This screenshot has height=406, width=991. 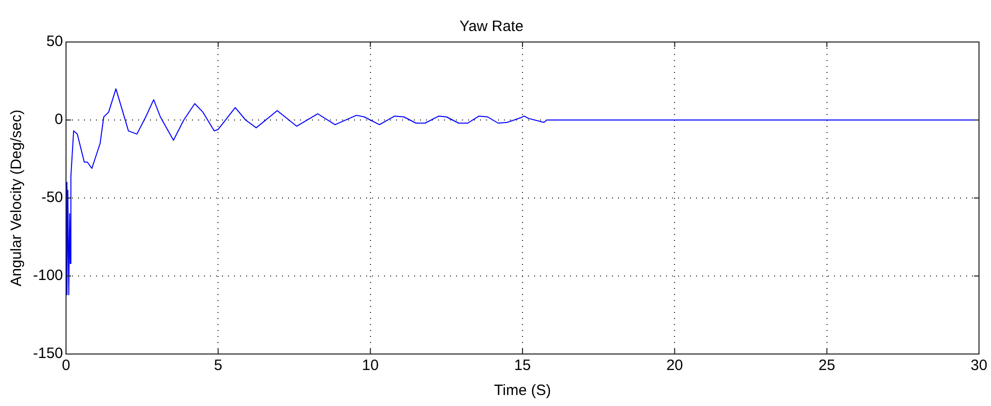 What do you see at coordinates (492, 27) in the screenshot?
I see `chart-title: Yaw Rate` at bounding box center [492, 27].